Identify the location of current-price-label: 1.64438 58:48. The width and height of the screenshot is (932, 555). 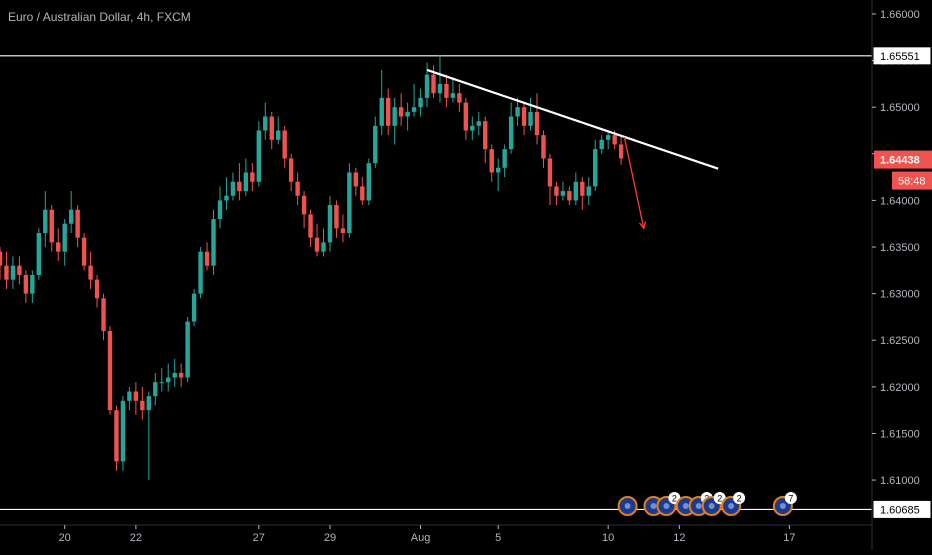
(903, 170).